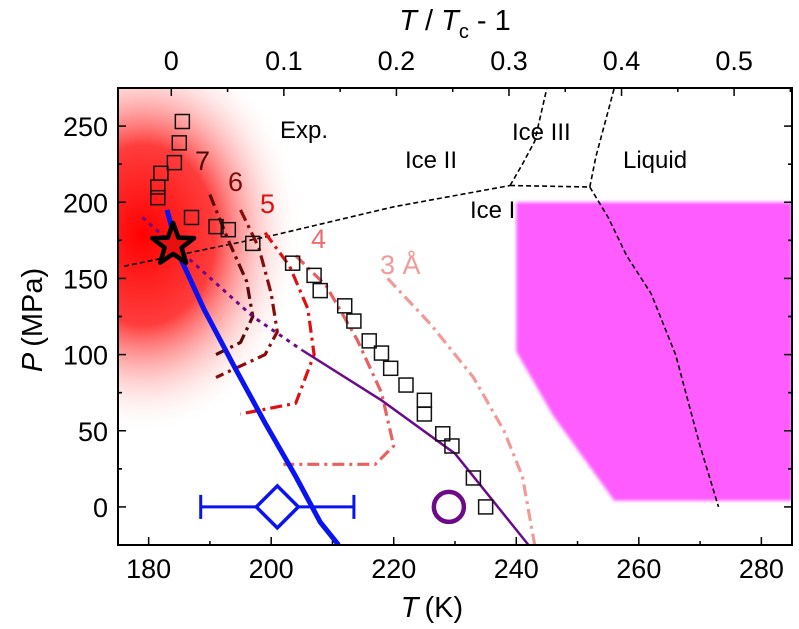  Describe the element at coordinates (304, 130) in the screenshot. I see `annotation-exp: Exp.` at that location.